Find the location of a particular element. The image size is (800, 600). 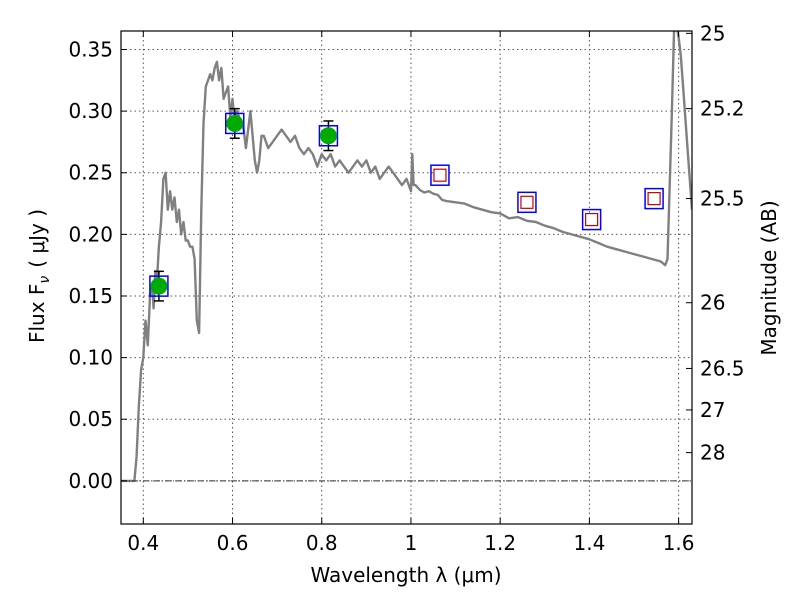

x-tick-label: 1.2 is located at coordinates (500, 543).